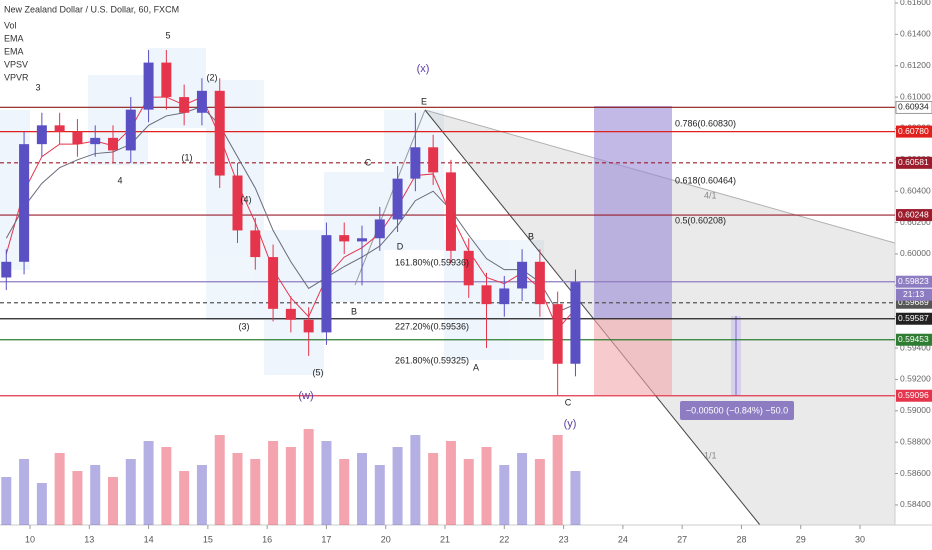 This screenshot has height=550, width=932. Describe the element at coordinates (246, 199) in the screenshot. I see `wave-label: (4)` at that location.